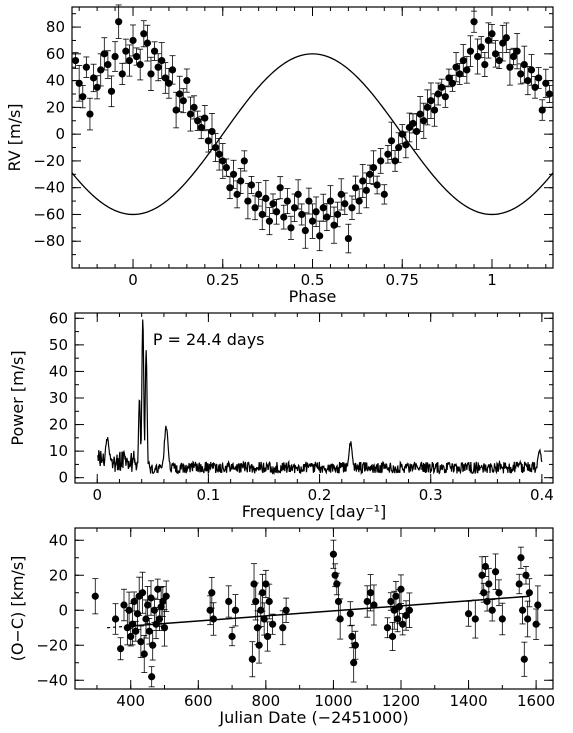 The height and width of the screenshot is (733, 573). What do you see at coordinates (58, 345) in the screenshot?
I see `y-tick-label: 50` at bounding box center [58, 345].